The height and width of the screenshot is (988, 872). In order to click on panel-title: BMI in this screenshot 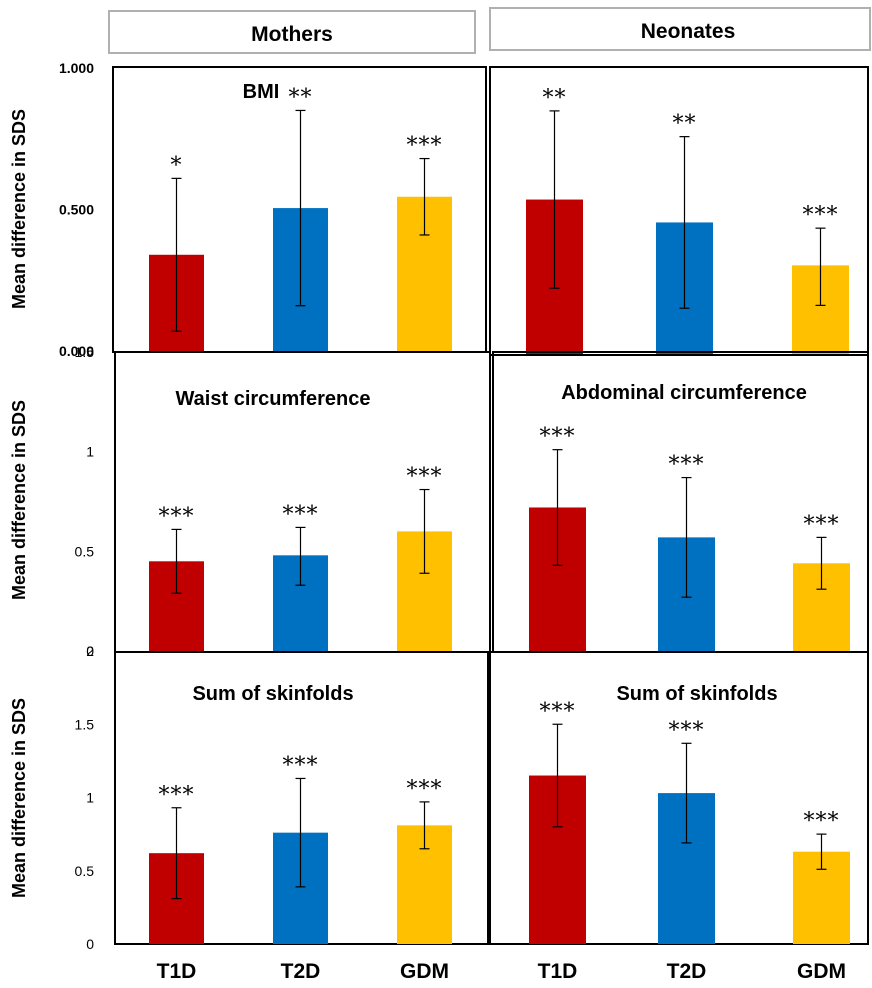, I will do `click(261, 92)`.